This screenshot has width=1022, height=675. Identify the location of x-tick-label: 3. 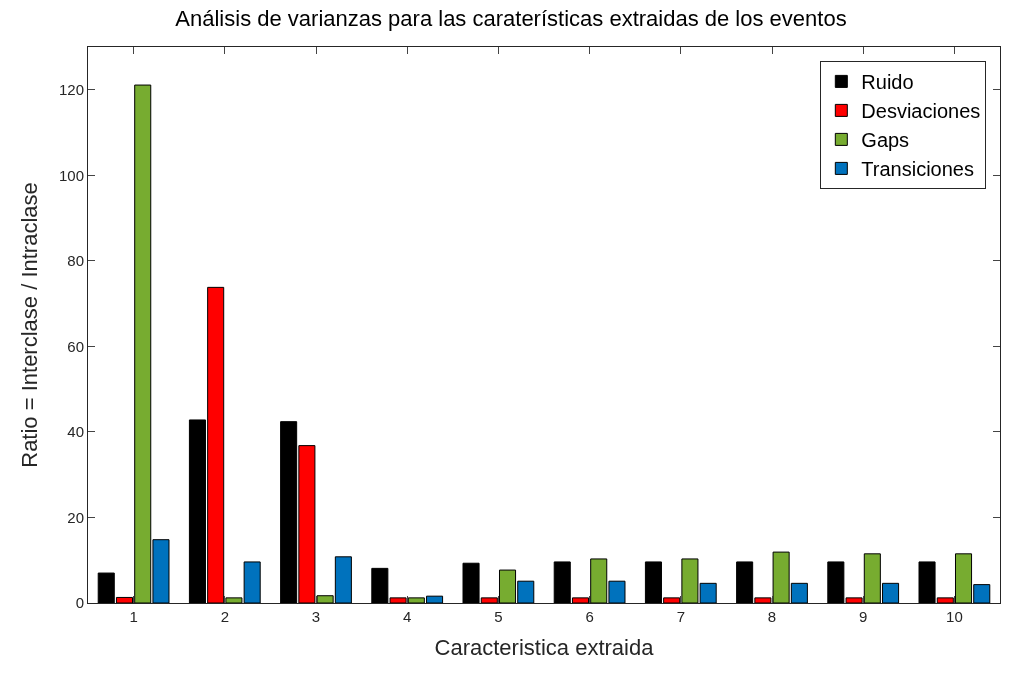
(316, 616).